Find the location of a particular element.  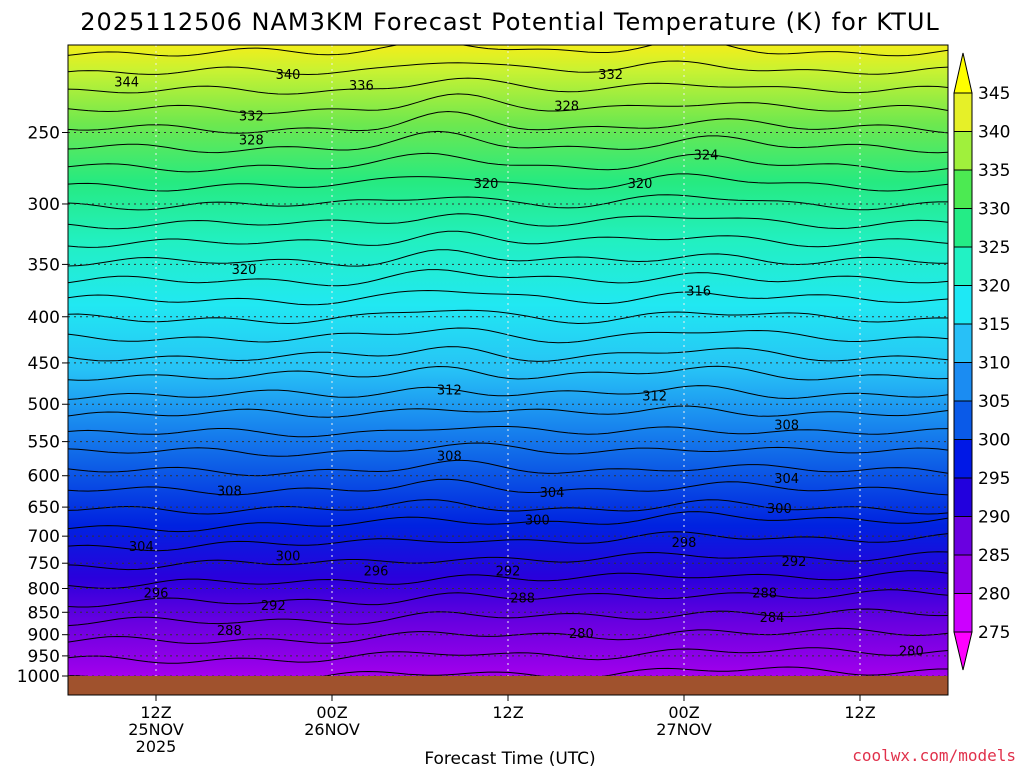

colorbar-label: 335 is located at coordinates (994, 171).